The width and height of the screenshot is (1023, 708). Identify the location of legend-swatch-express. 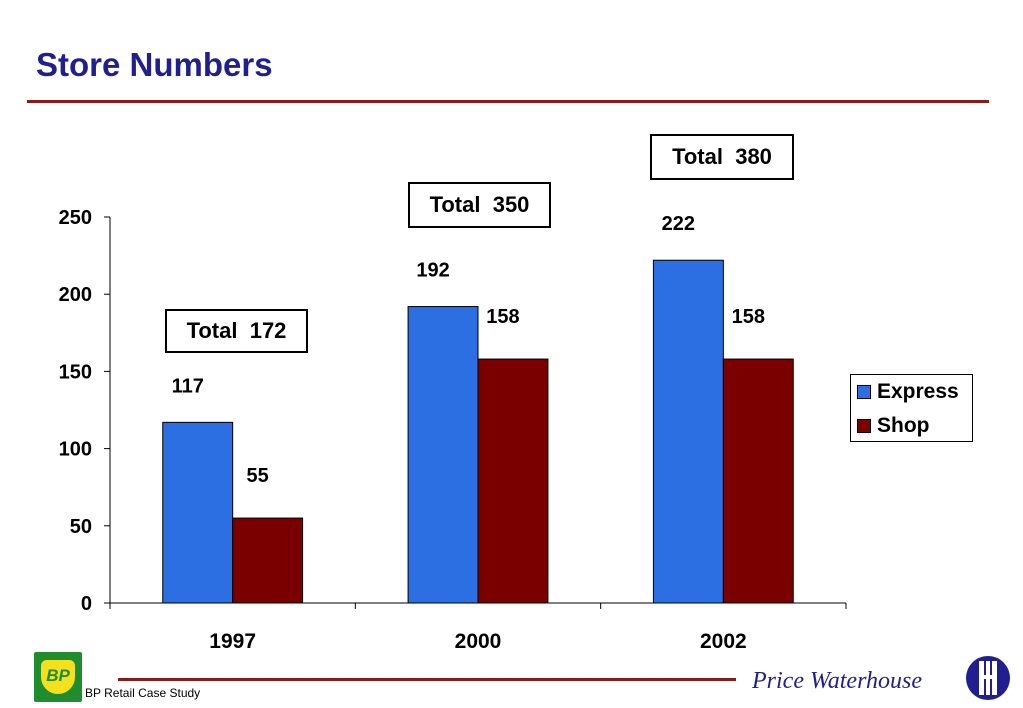
(864, 392).